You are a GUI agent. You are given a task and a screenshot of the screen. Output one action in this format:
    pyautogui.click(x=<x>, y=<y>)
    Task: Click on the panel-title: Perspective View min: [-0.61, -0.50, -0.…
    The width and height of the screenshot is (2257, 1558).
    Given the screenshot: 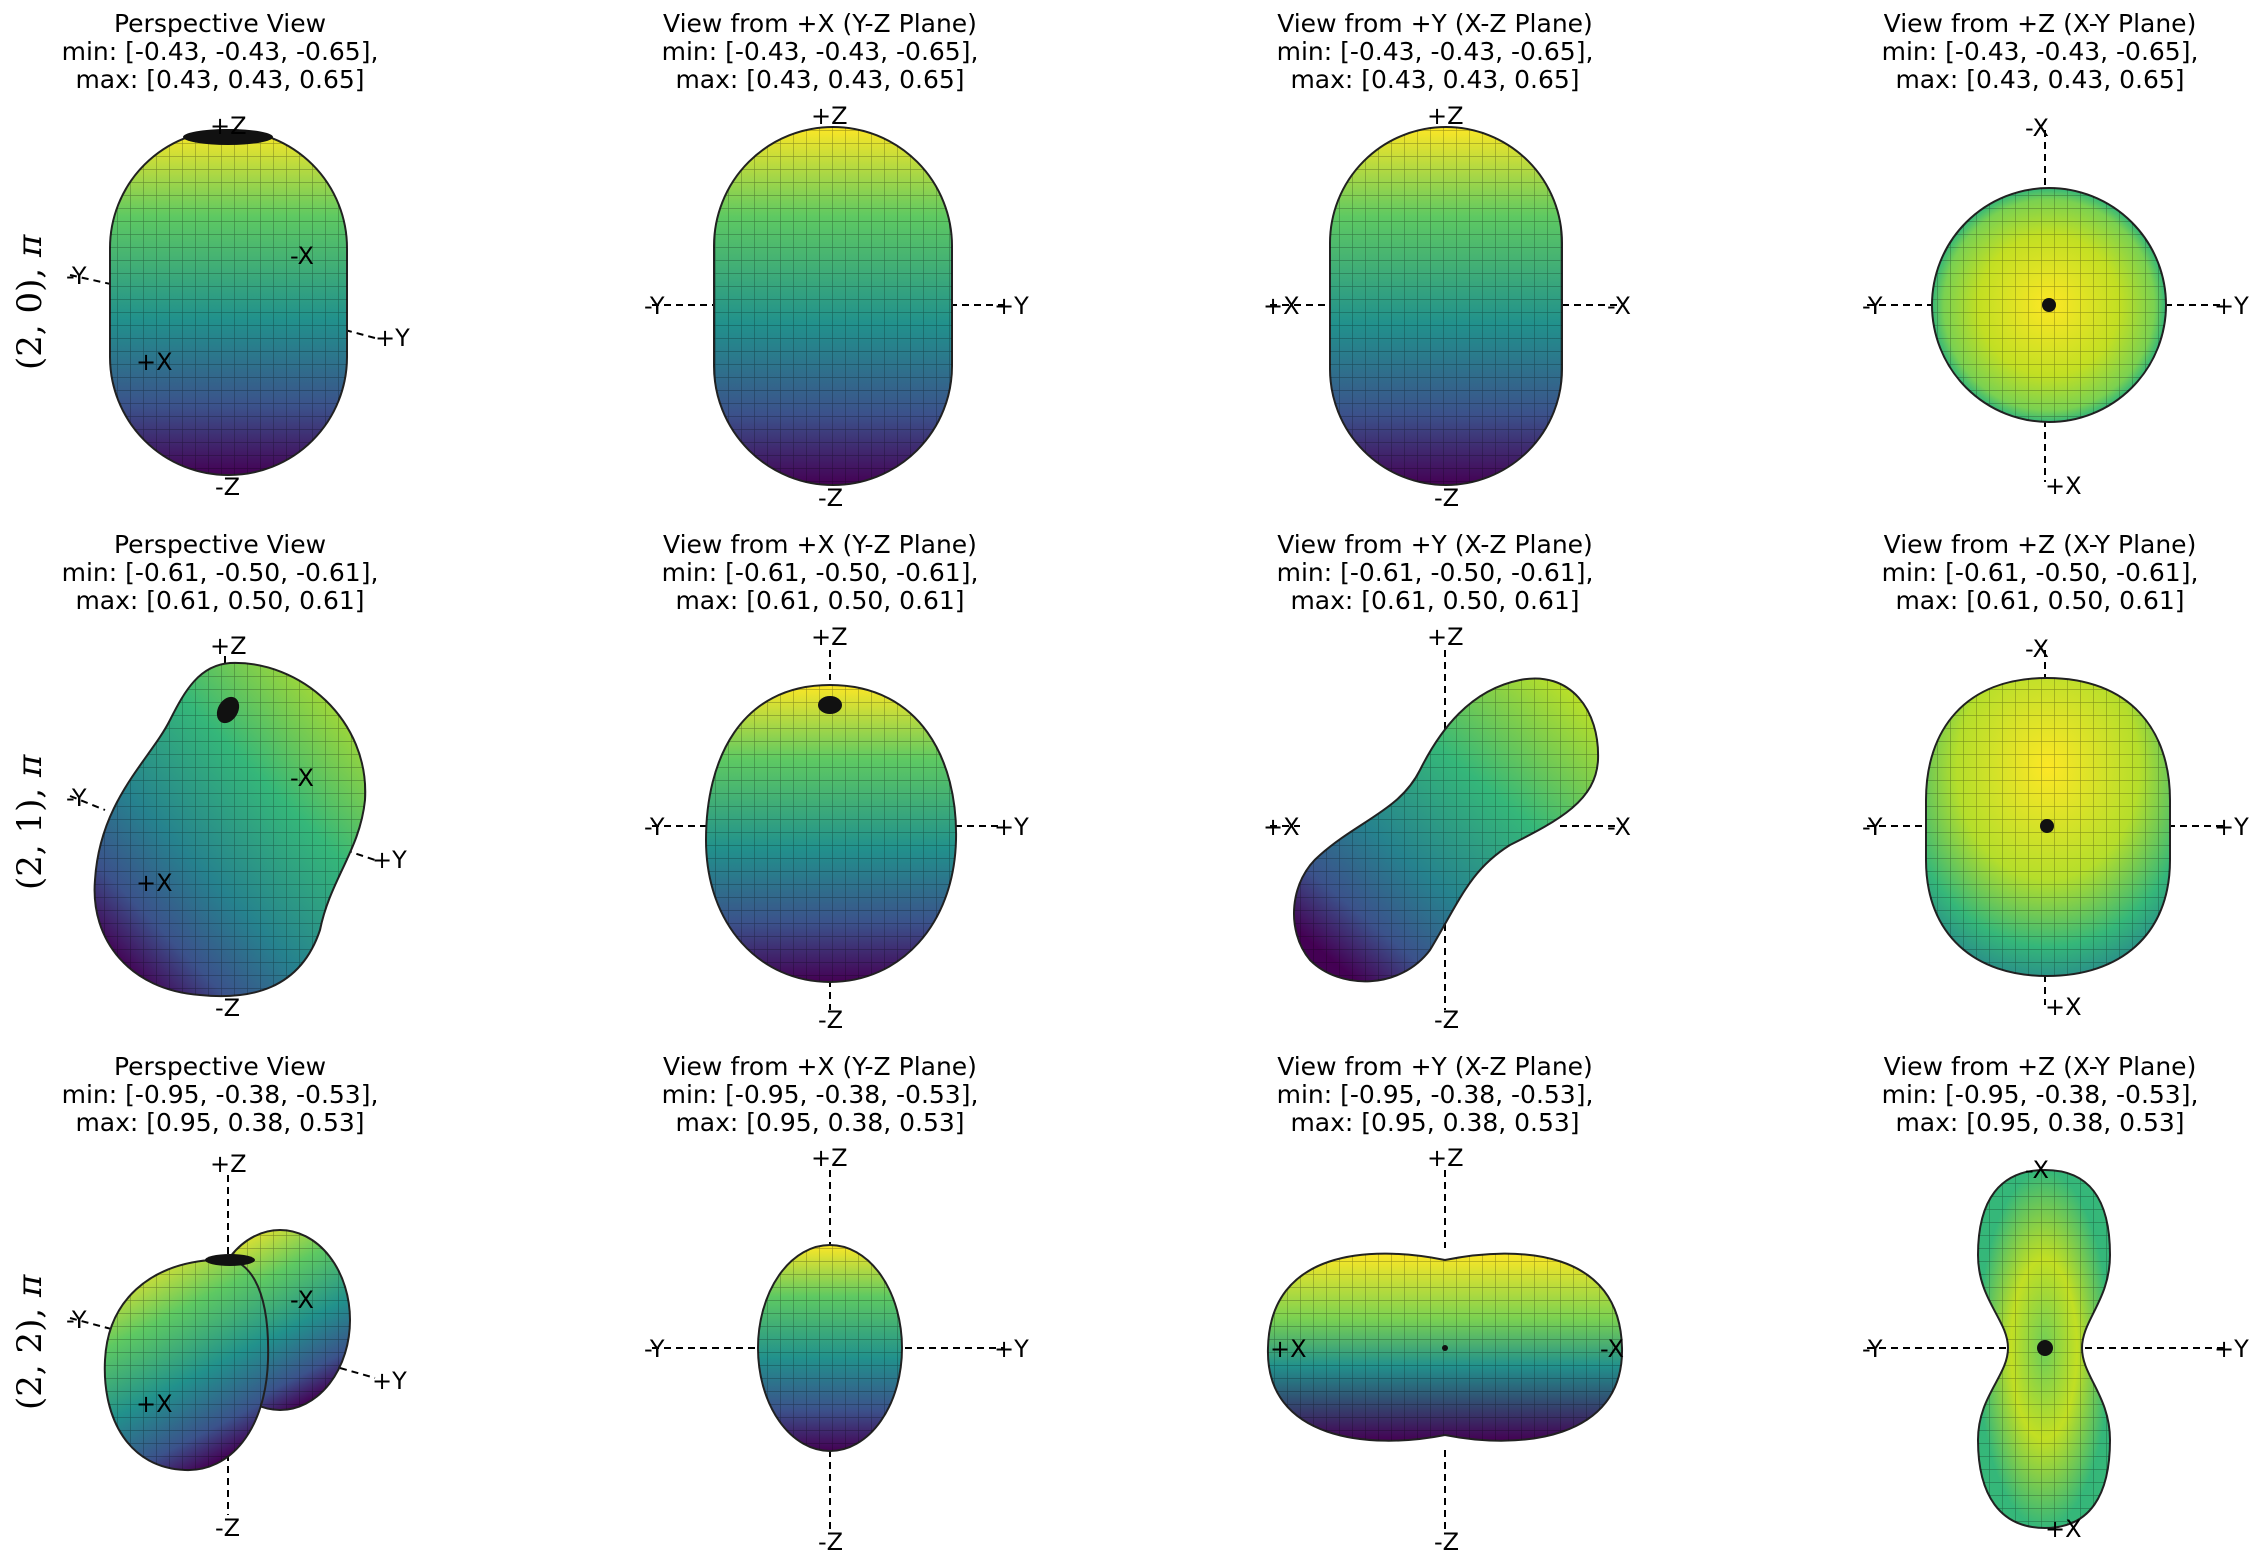 What is the action you would take?
    pyautogui.click(x=250, y=573)
    